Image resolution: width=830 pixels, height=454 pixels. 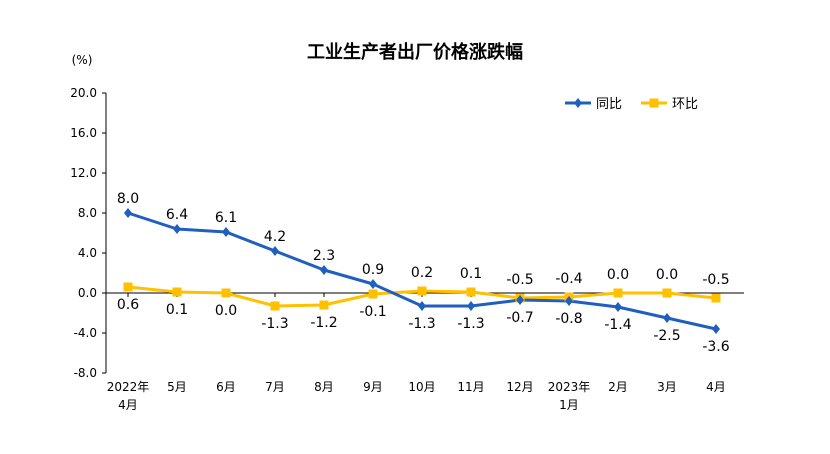 I want to click on data-label: -1.2, so click(x=323, y=323).